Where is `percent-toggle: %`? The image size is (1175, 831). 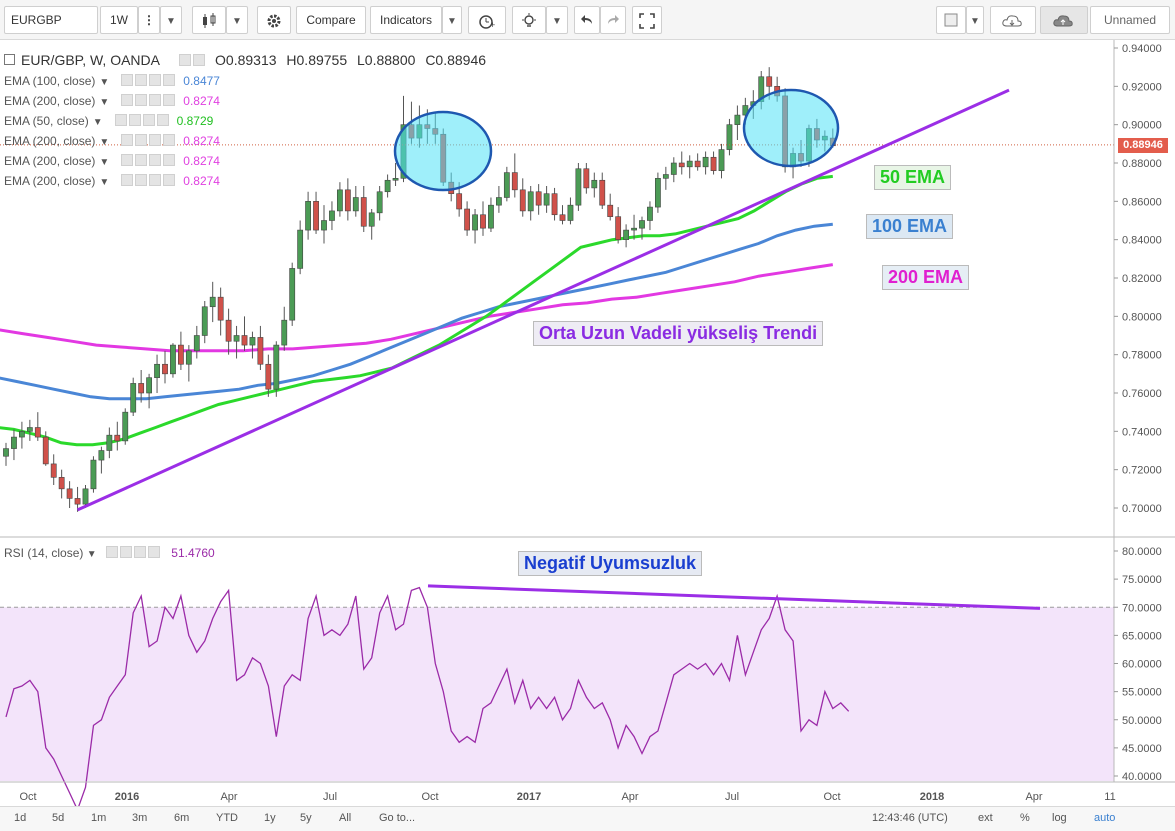 percent-toggle: % is located at coordinates (1025, 818).